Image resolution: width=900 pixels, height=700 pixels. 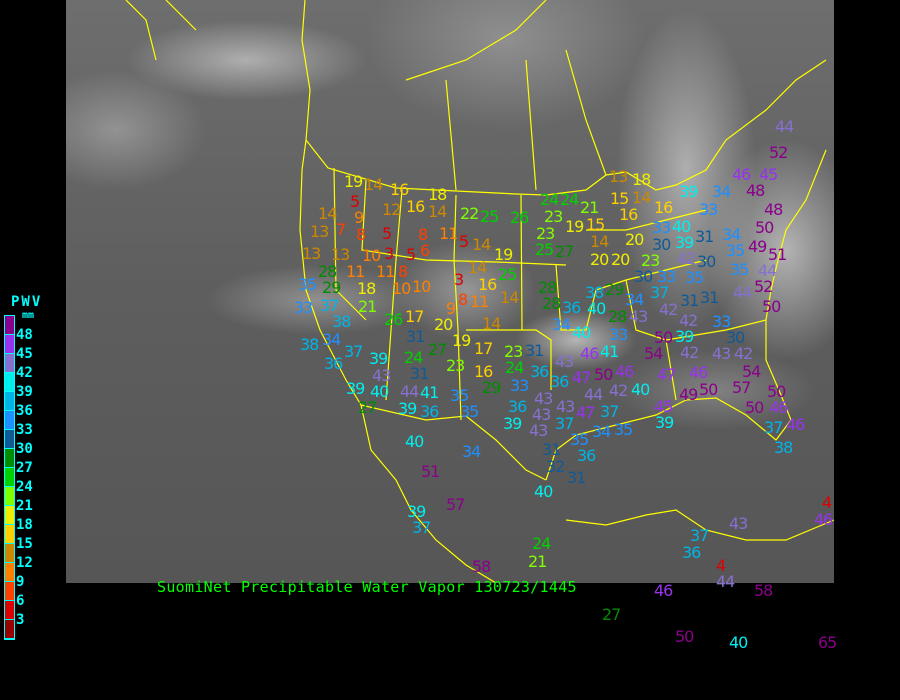 I want to click on pwv-station-value: 18, so click(x=366, y=288).